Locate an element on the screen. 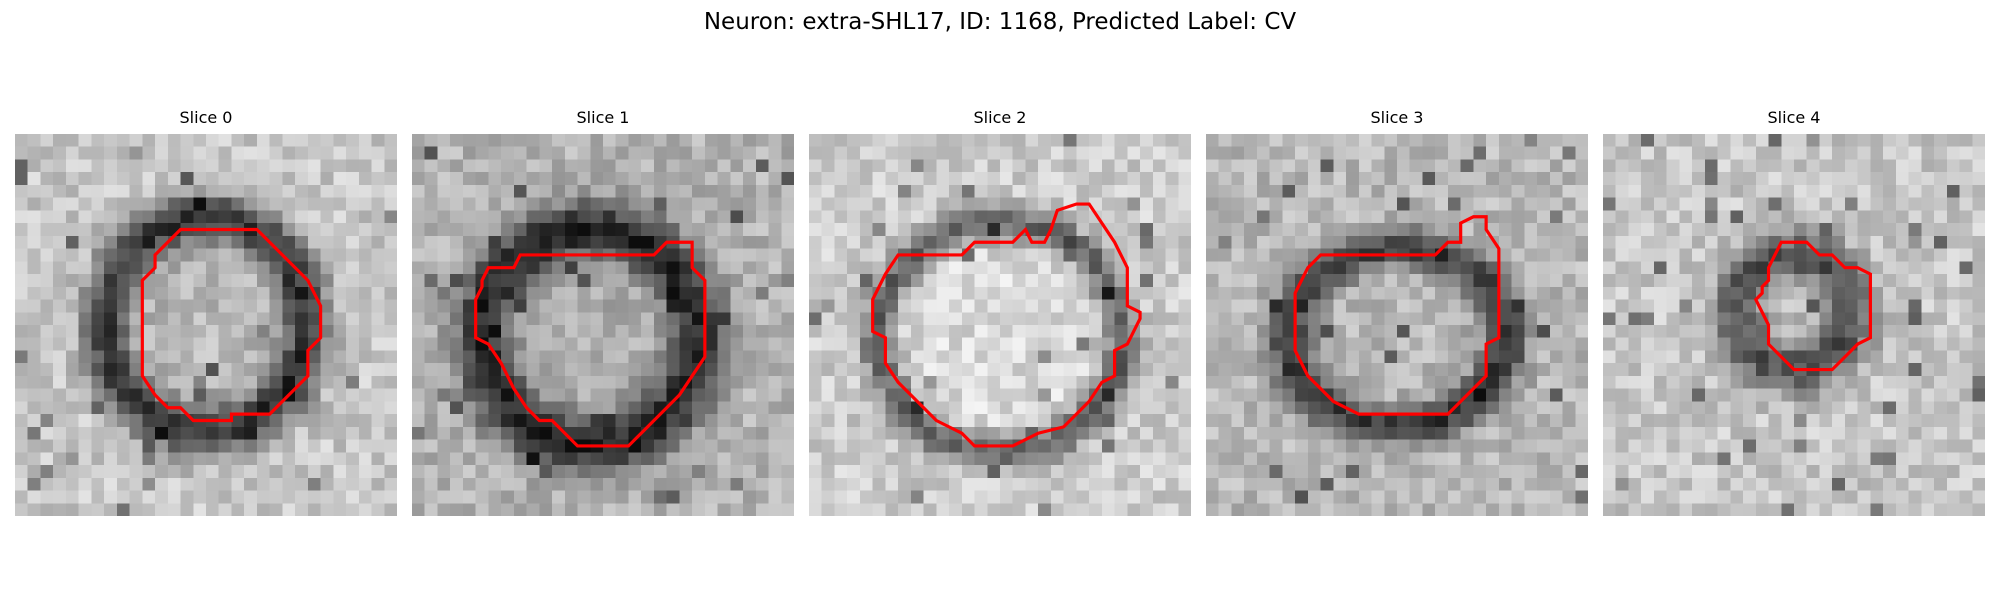 The height and width of the screenshot is (600, 2000). slice-title: Slice 0 is located at coordinates (206, 118).